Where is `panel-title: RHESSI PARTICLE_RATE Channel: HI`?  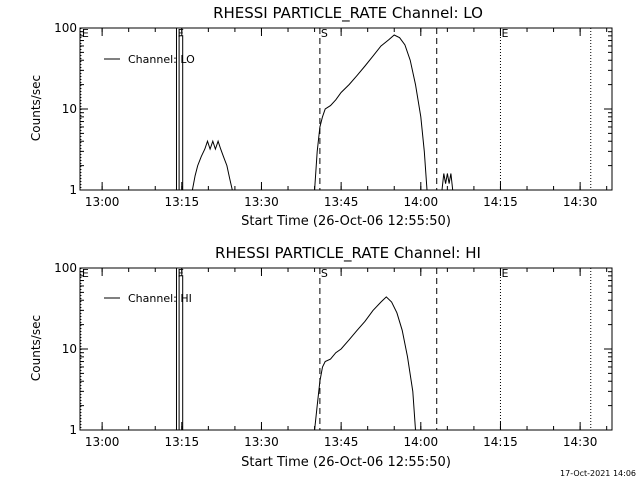
panel-title: RHESSI PARTICLE_RATE Channel: HI is located at coordinates (348, 253).